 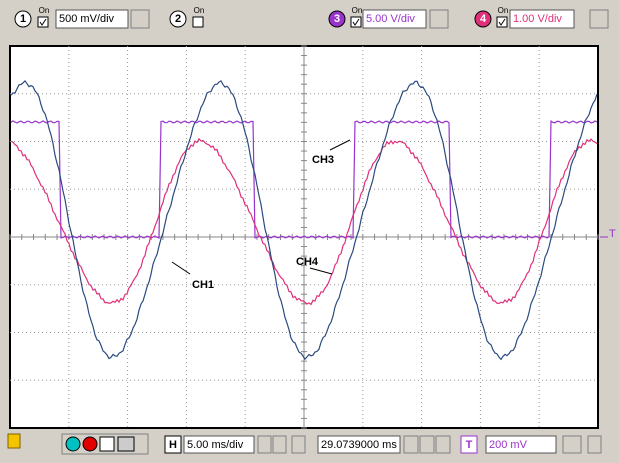 What do you see at coordinates (203, 285) in the screenshot?
I see `trace-label: CH1` at bounding box center [203, 285].